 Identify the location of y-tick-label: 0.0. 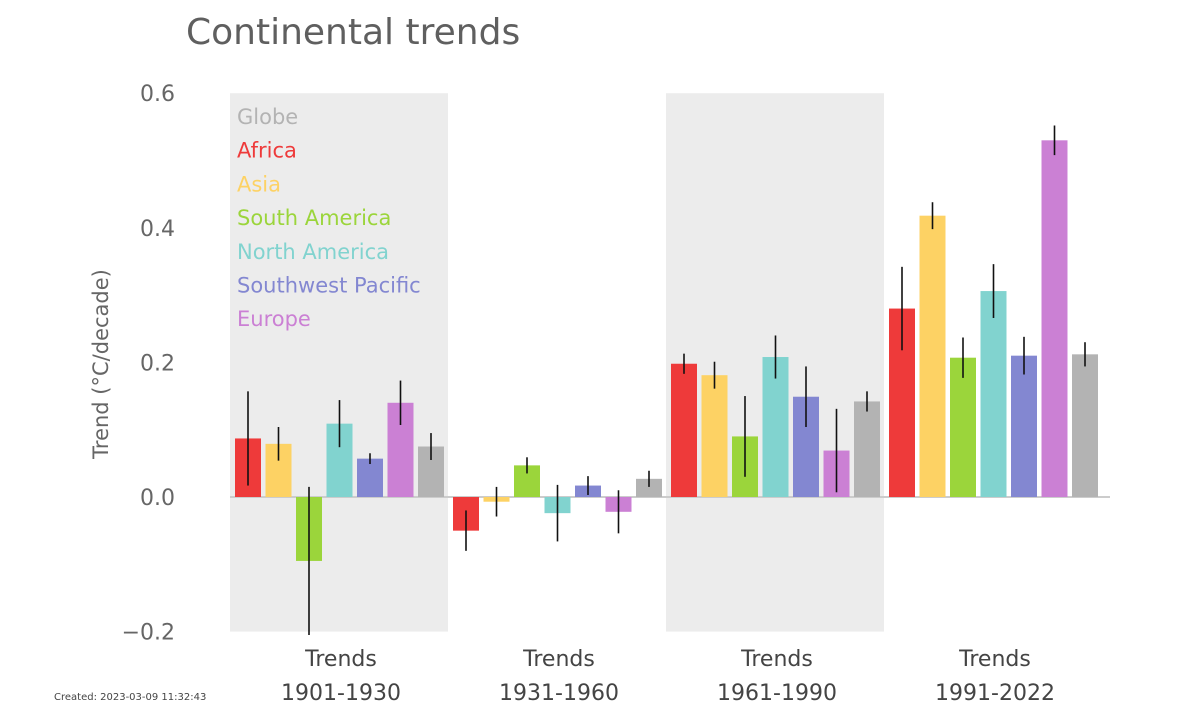
(157, 498).